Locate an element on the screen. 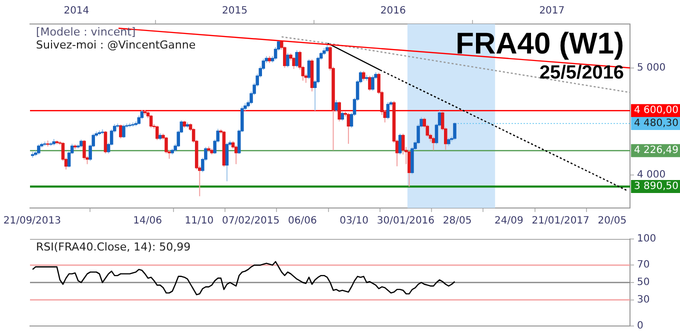 The width and height of the screenshot is (680, 335). x-tick-label: 24/09 is located at coordinates (509, 221).